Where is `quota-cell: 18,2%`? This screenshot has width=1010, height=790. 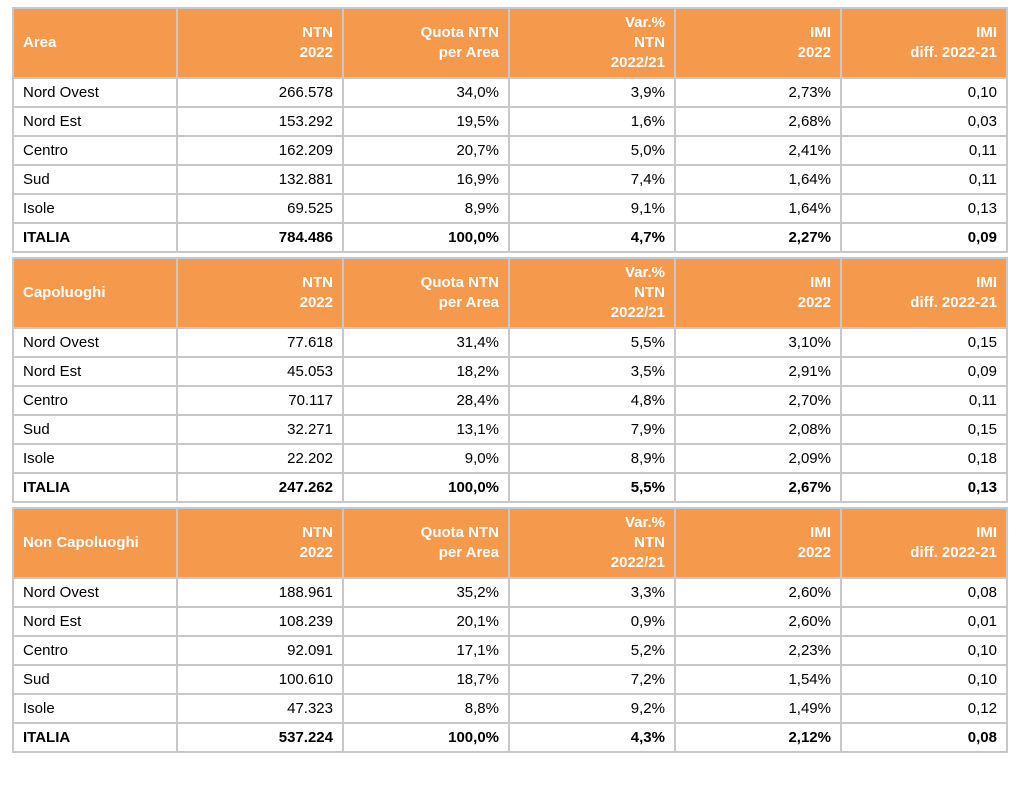 quota-cell: 18,2% is located at coordinates (426, 371).